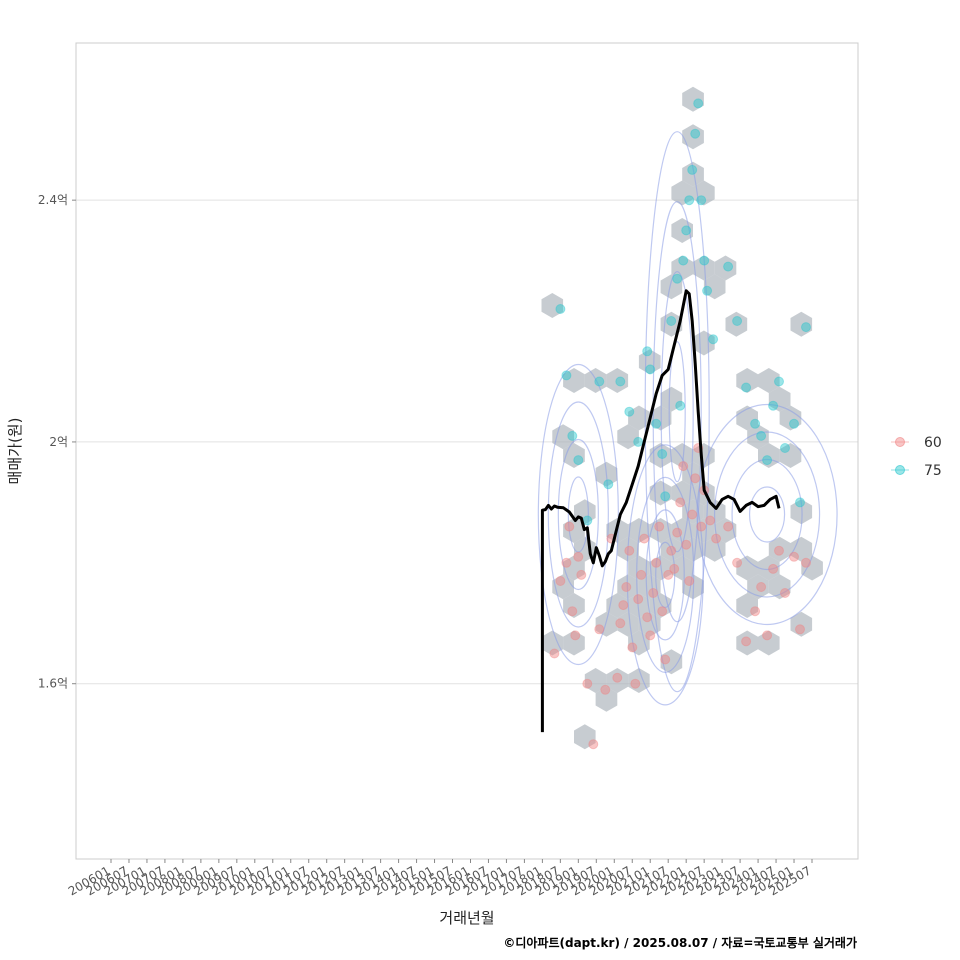 Image resolution: width=960 pixels, height=960 pixels. What do you see at coordinates (933, 471) in the screenshot?
I see `legend-label-75: 75` at bounding box center [933, 471].